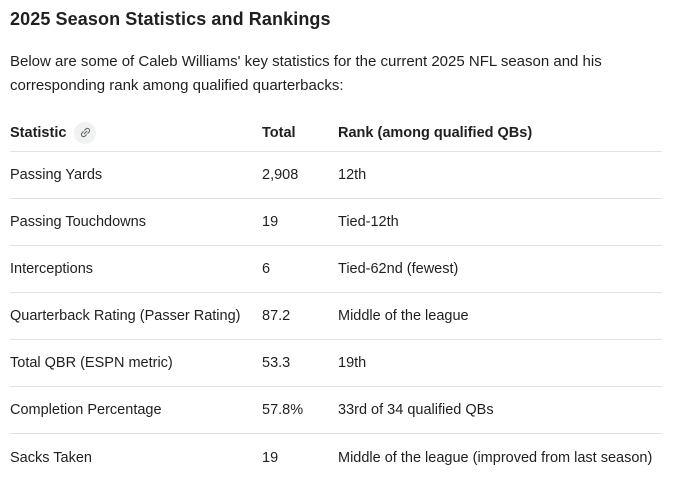  I want to click on column-header-statistic: Statistic, so click(136, 132).